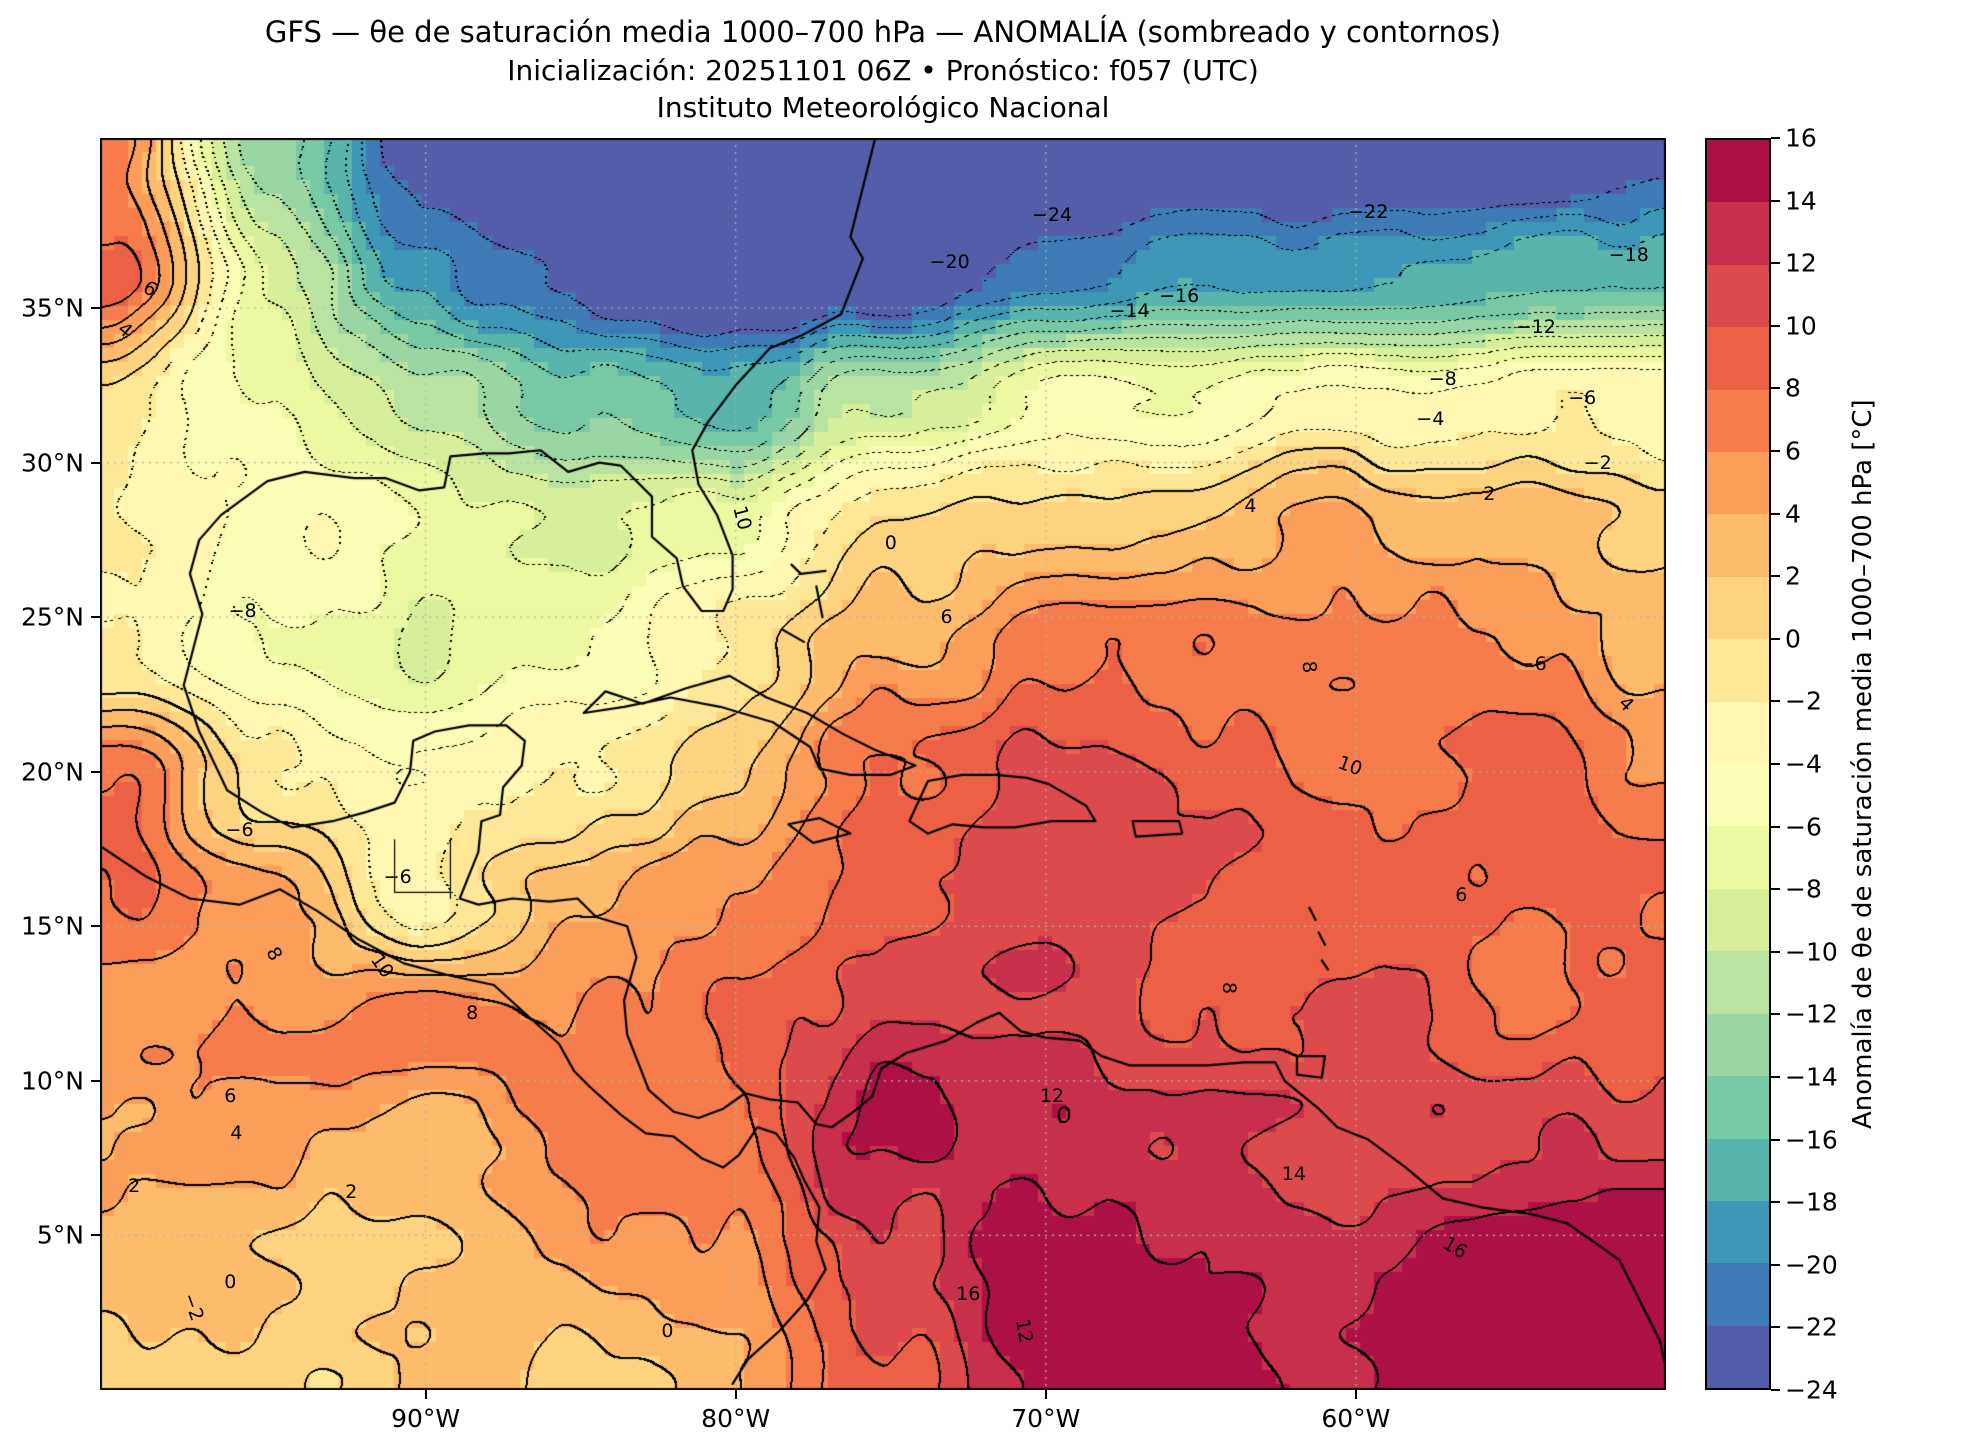 The image size is (1980, 1440). What do you see at coordinates (52, 617) in the screenshot?
I see `y-axis-tick-label: 25°N` at bounding box center [52, 617].